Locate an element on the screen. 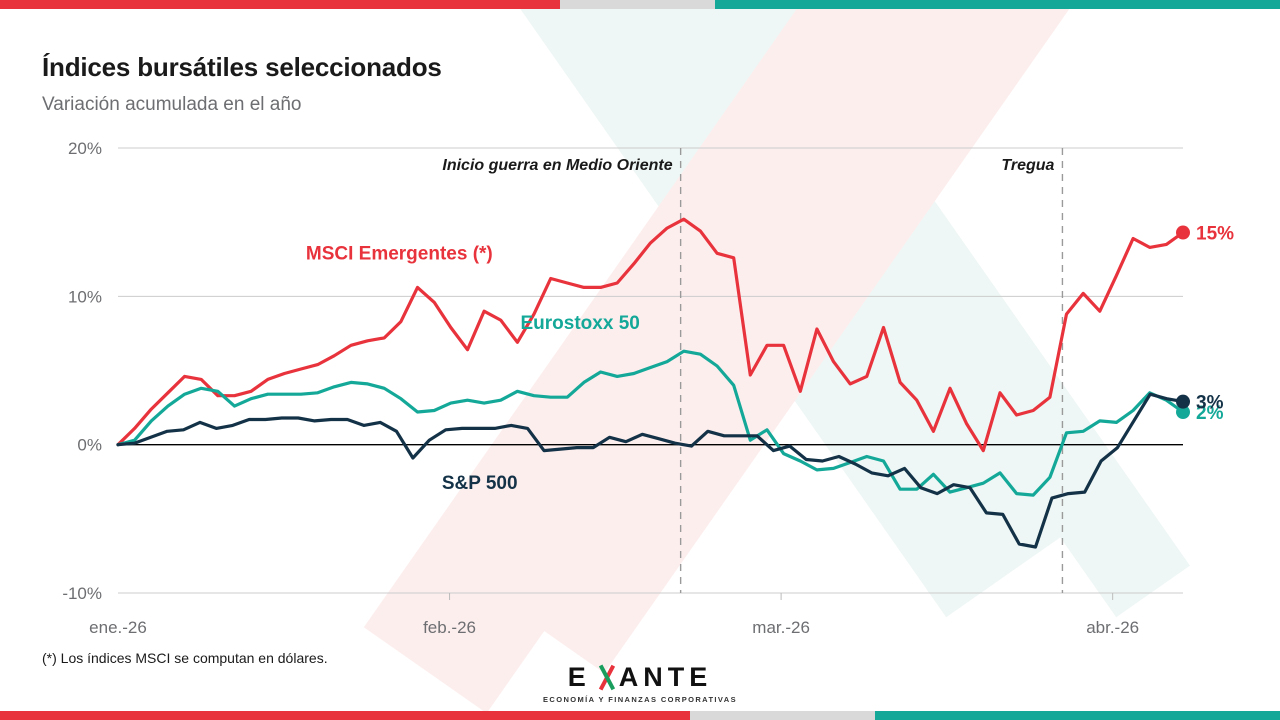  logo-tagline: ECONOMÍA Y FINANZAS CORPORATIVAS is located at coordinates (640, 699).